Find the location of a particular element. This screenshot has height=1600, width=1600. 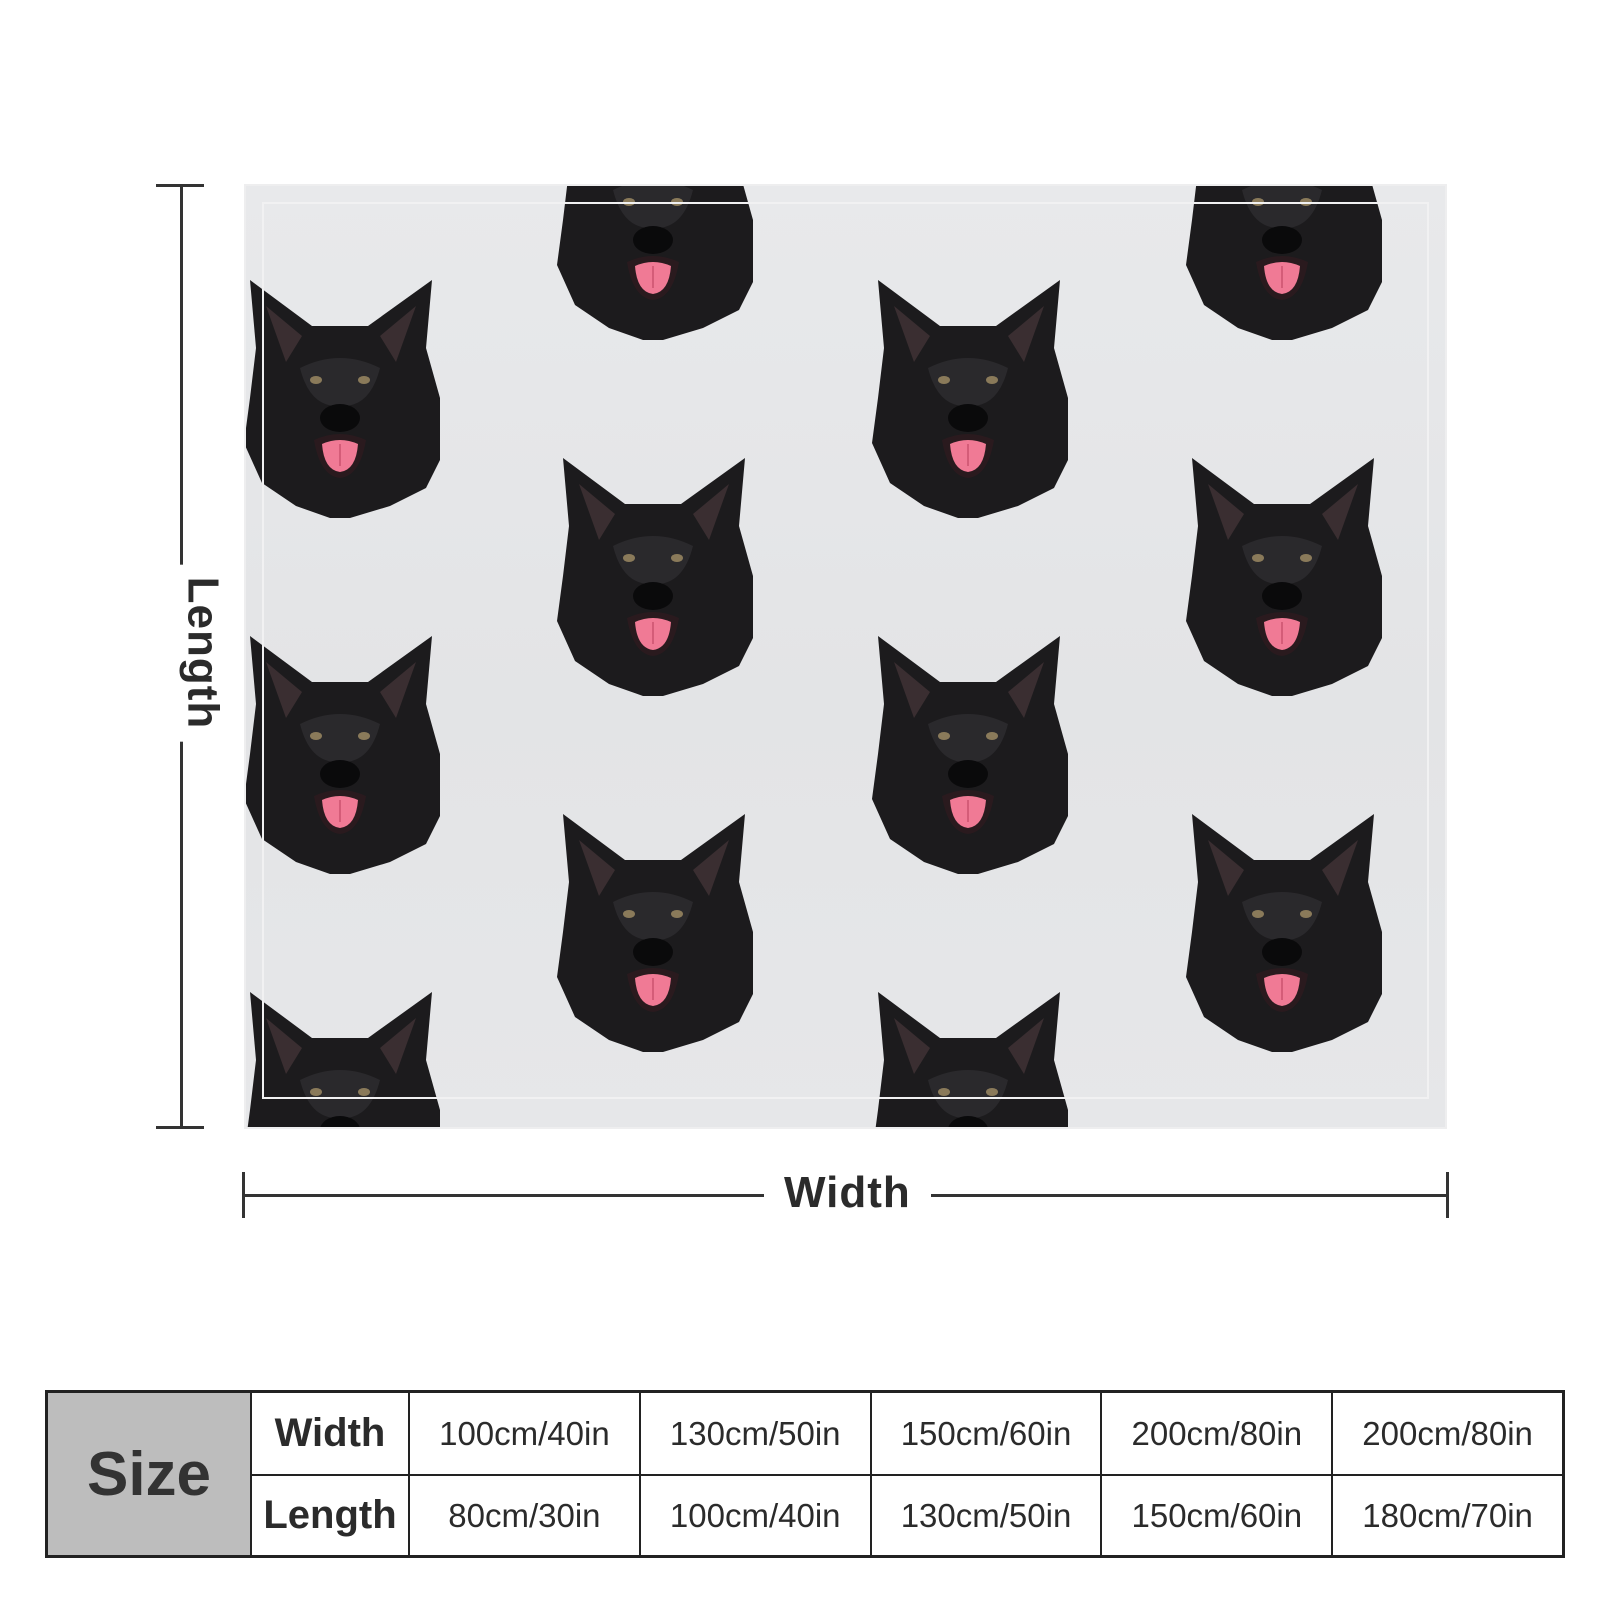

size-header: Size is located at coordinates (149, 1474).